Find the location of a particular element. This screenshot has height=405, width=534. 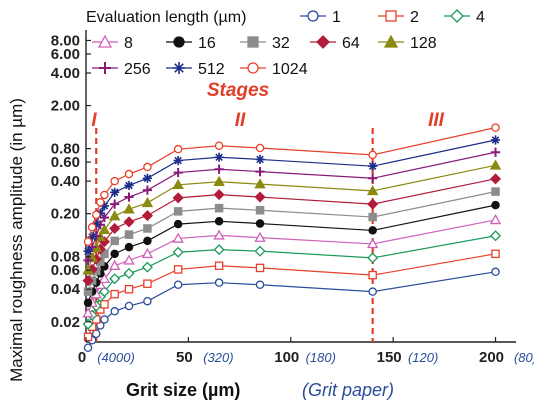

x-axis-sublabel: (Grit paper) is located at coordinates (348, 390).